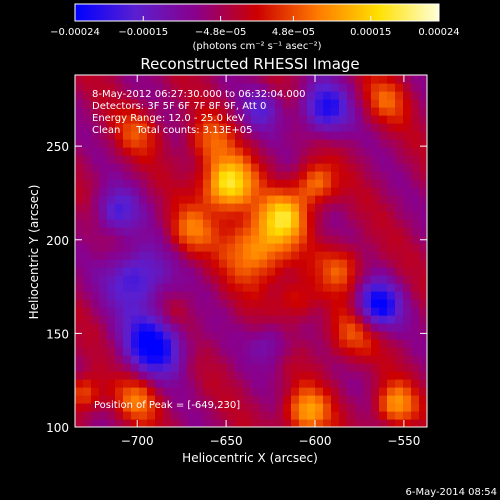 This screenshot has width=500, height=500. What do you see at coordinates (438, 32) in the screenshot?
I see `colorbar-tick-label: 0.00024` at bounding box center [438, 32].